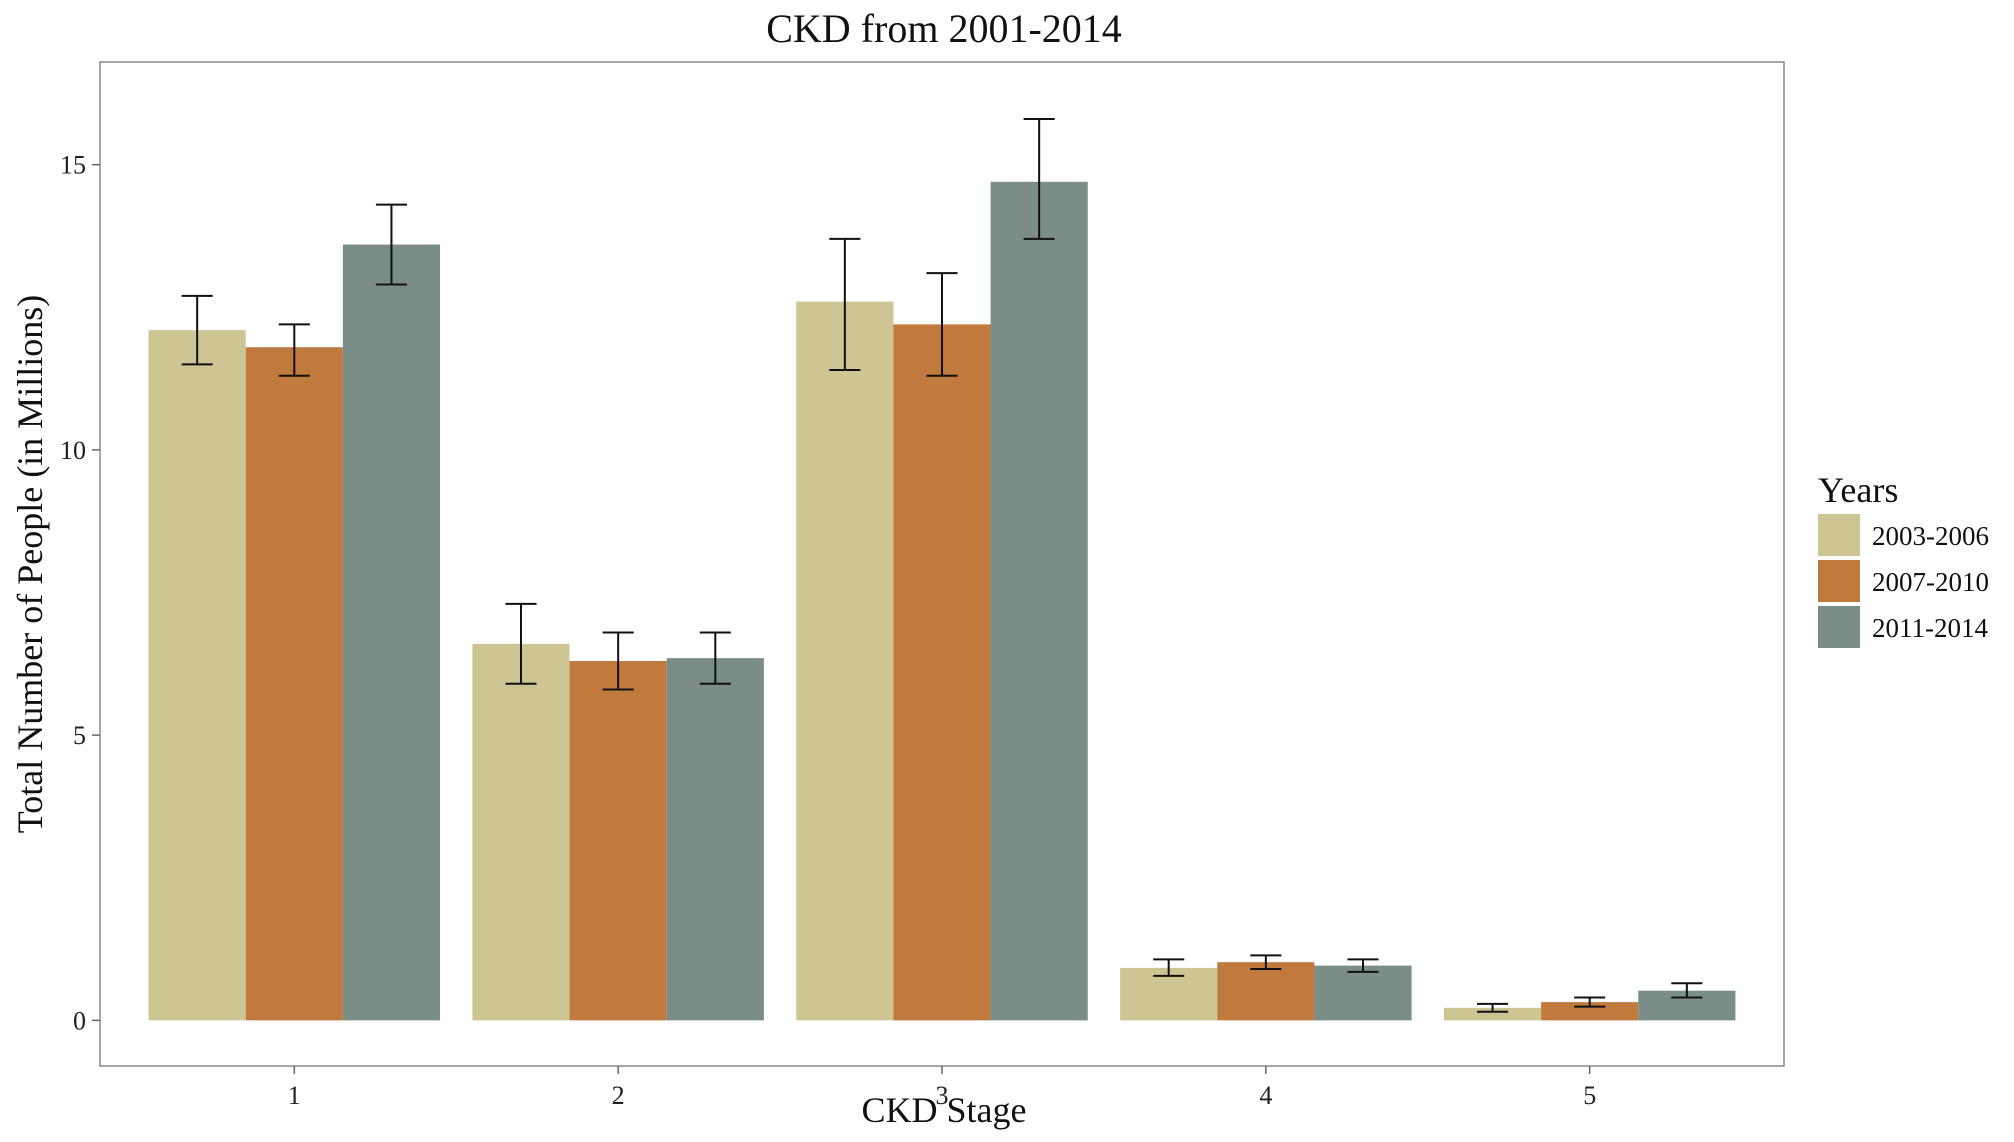 The height and width of the screenshot is (1142, 2014). What do you see at coordinates (73, 165) in the screenshot?
I see `y-tick-label: 15` at bounding box center [73, 165].